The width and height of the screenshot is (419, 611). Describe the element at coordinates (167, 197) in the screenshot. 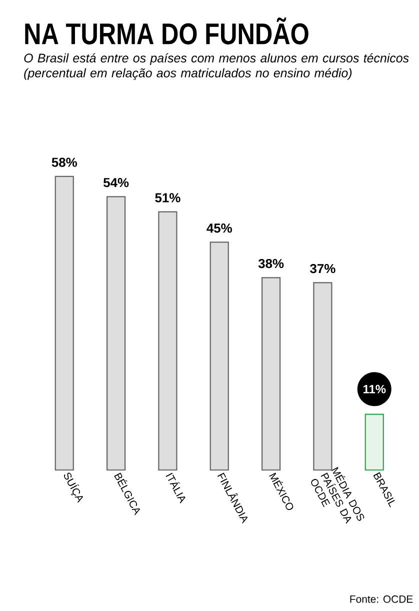

I see `data-label: 51%` at that location.